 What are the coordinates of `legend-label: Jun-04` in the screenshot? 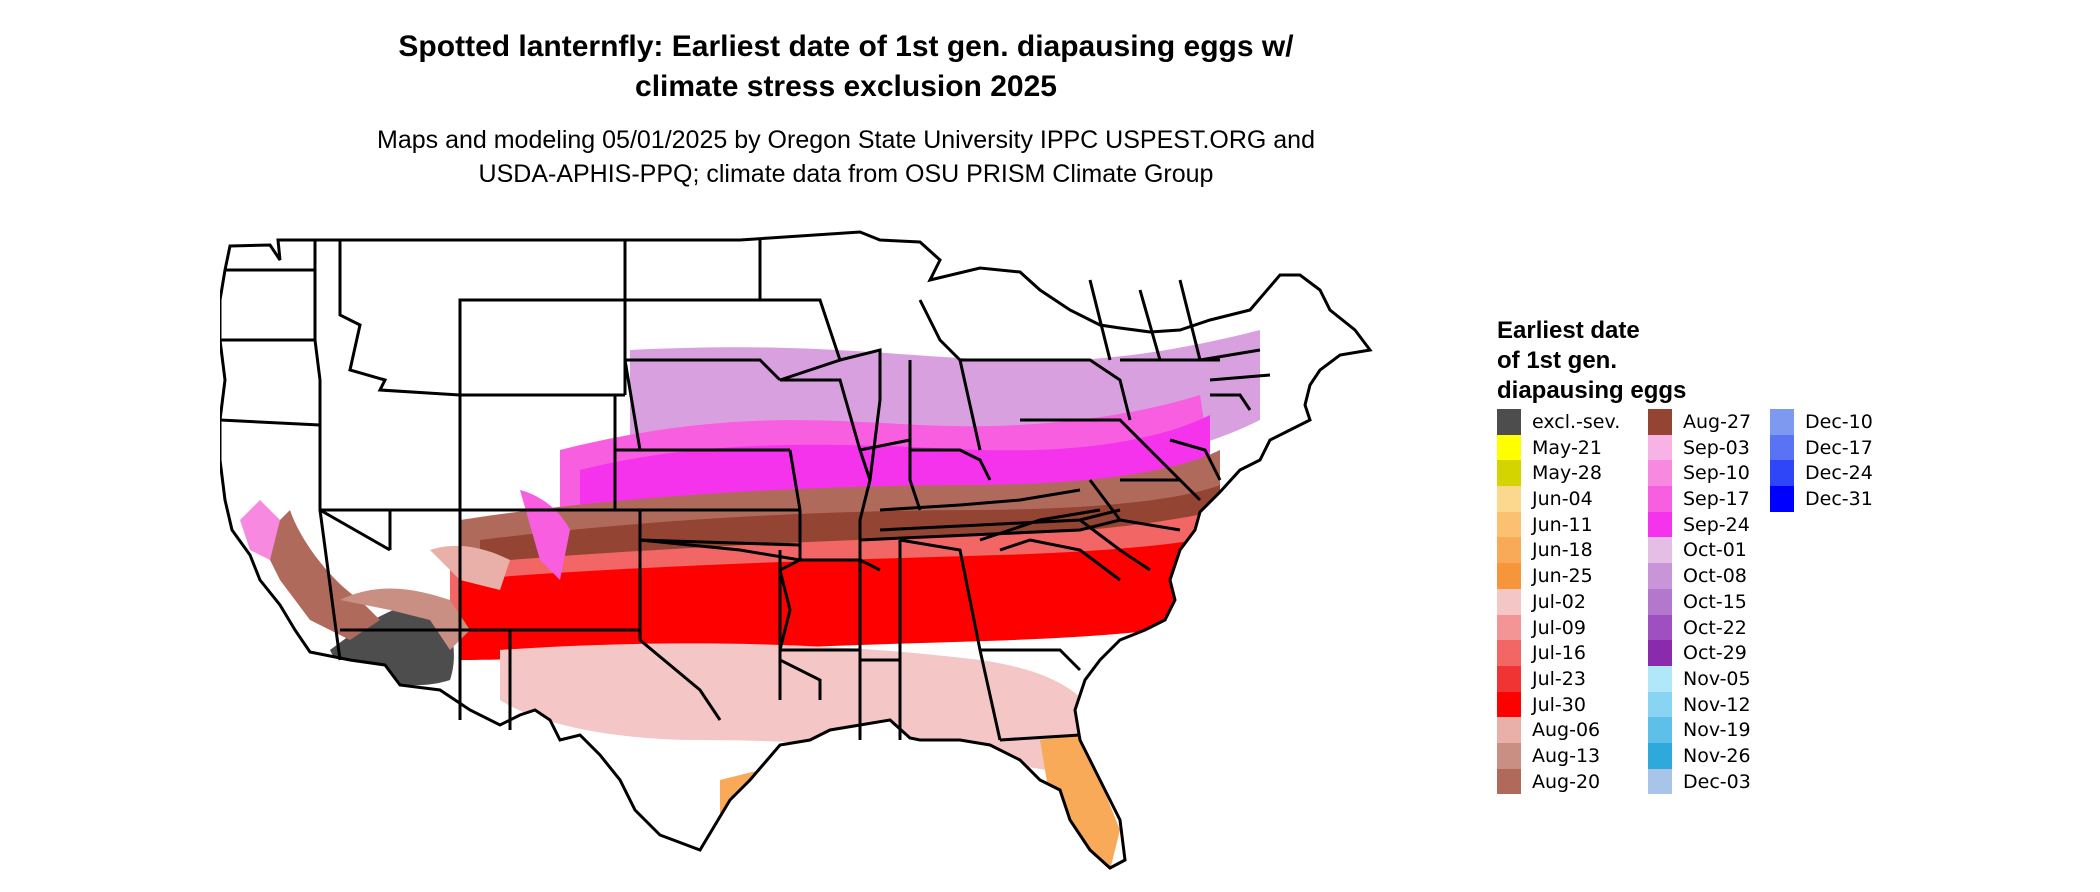 It's located at (1562, 499).